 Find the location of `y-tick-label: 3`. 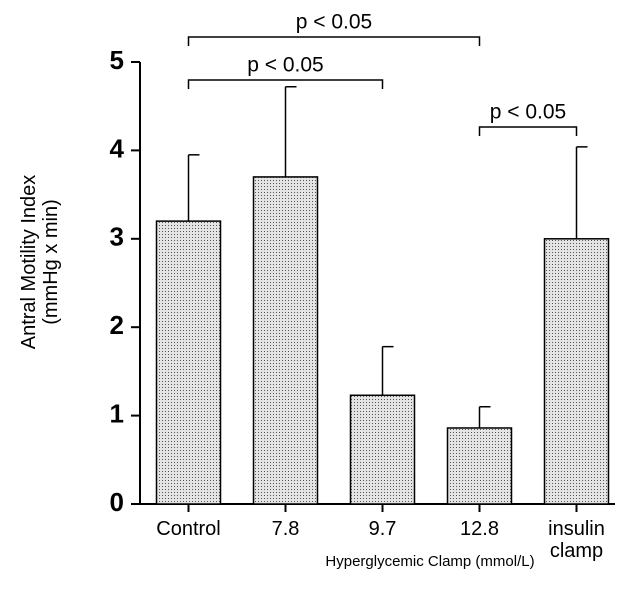

y-tick-label: 3 is located at coordinates (117, 237).